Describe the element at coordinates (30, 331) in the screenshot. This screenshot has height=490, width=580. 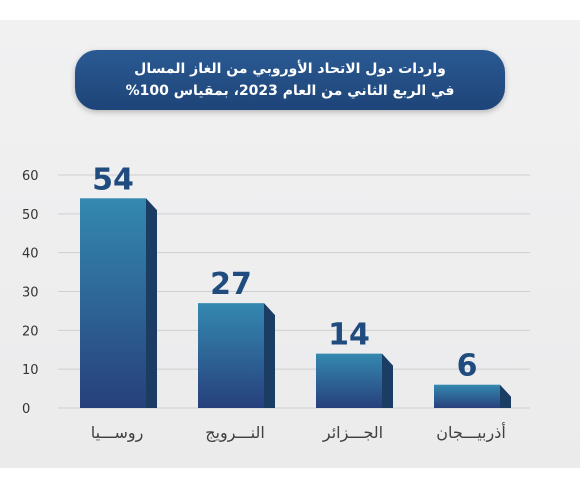
I see `y-tick-label: 20` at that location.